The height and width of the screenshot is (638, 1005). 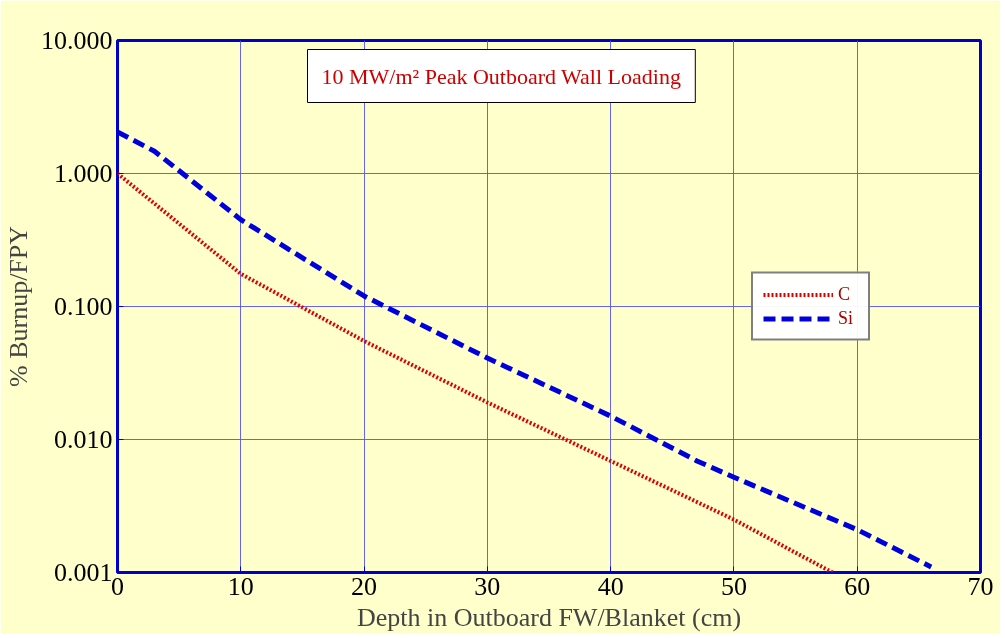 I want to click on x-tick-label: 50, so click(x=733, y=586).